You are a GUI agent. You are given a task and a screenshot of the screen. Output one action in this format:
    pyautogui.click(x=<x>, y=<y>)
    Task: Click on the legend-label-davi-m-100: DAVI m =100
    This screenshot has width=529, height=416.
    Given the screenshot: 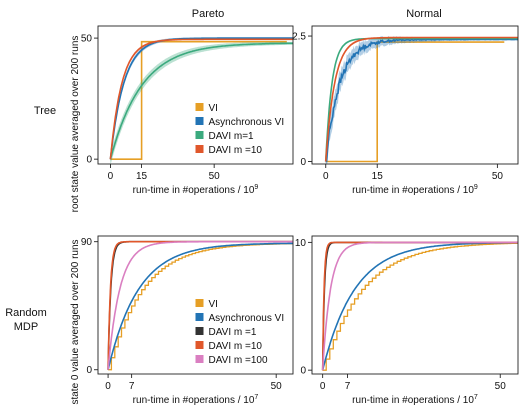 What is the action you would take?
    pyautogui.click(x=238, y=360)
    